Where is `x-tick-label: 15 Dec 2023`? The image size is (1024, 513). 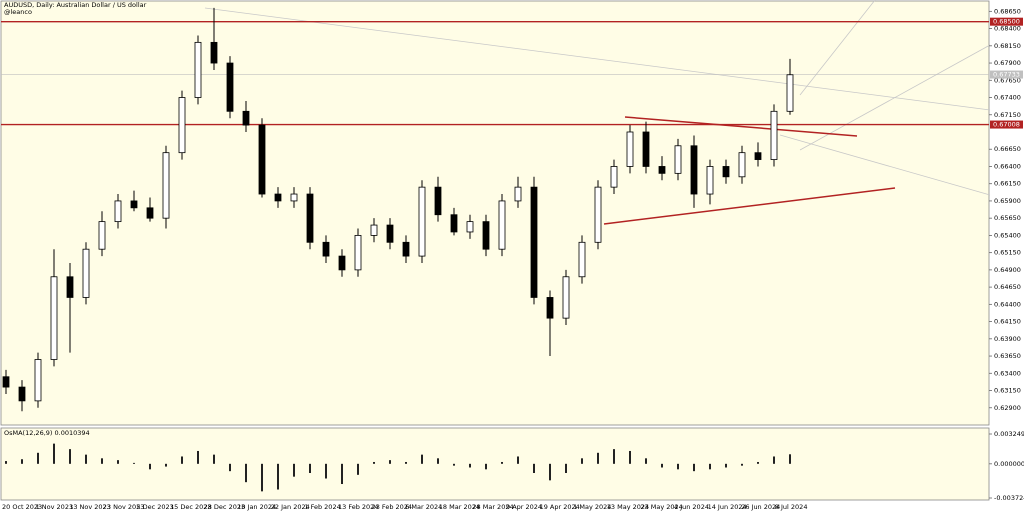
x-tick-label: 15 Dec 2023 is located at coordinates (191, 507).